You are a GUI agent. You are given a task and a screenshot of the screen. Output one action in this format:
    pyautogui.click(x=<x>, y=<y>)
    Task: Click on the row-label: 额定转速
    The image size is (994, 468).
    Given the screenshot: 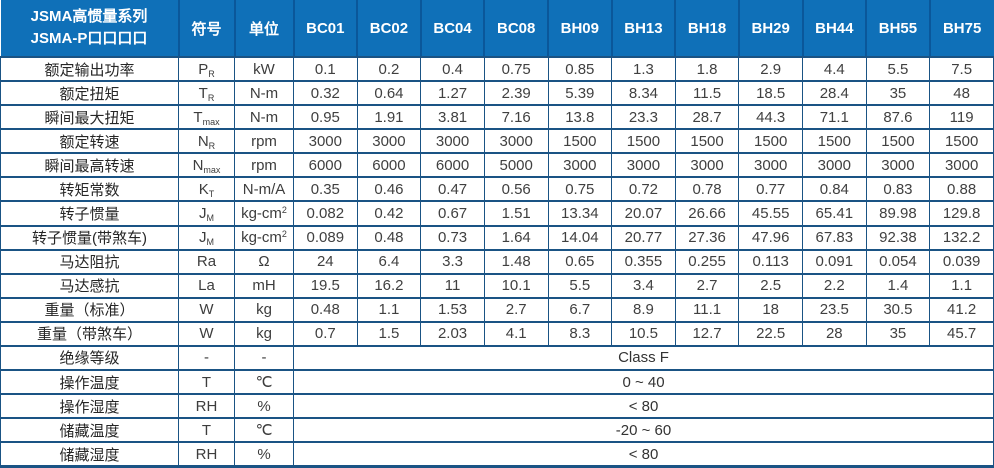 What is the action you would take?
    pyautogui.click(x=89, y=141)
    